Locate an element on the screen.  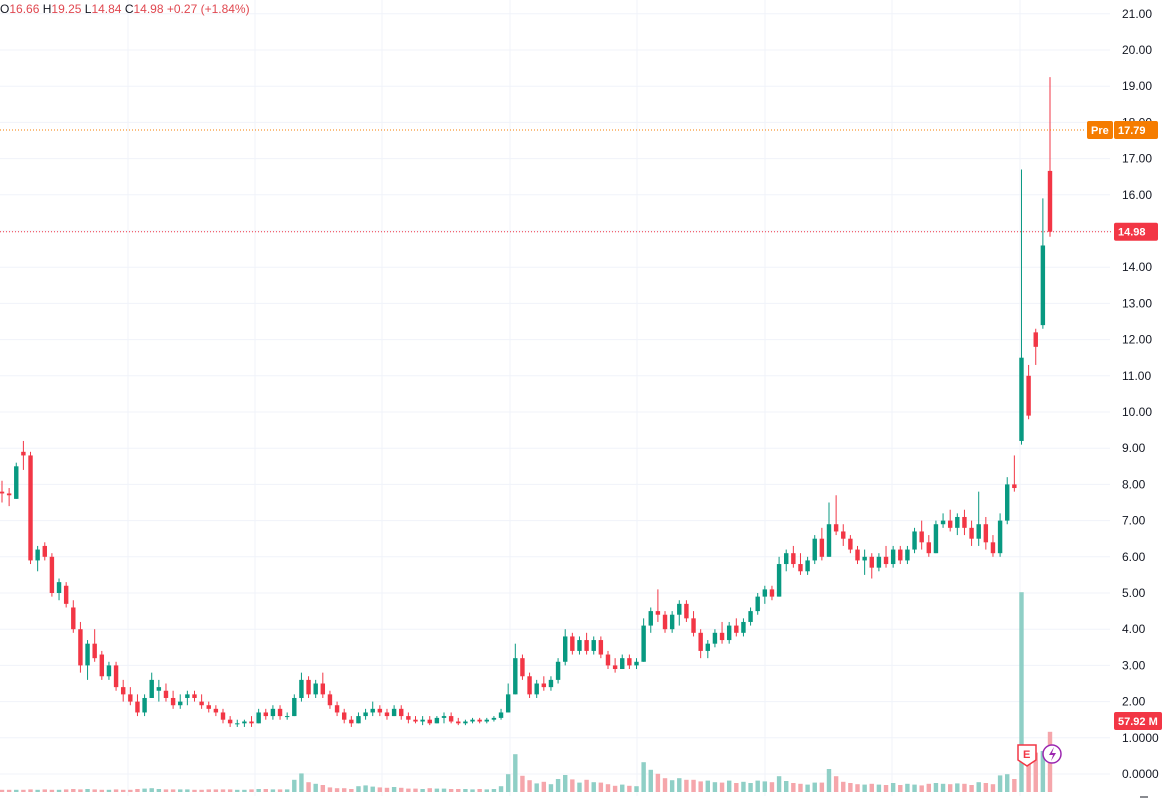
open-label: O is located at coordinates (5, 9).